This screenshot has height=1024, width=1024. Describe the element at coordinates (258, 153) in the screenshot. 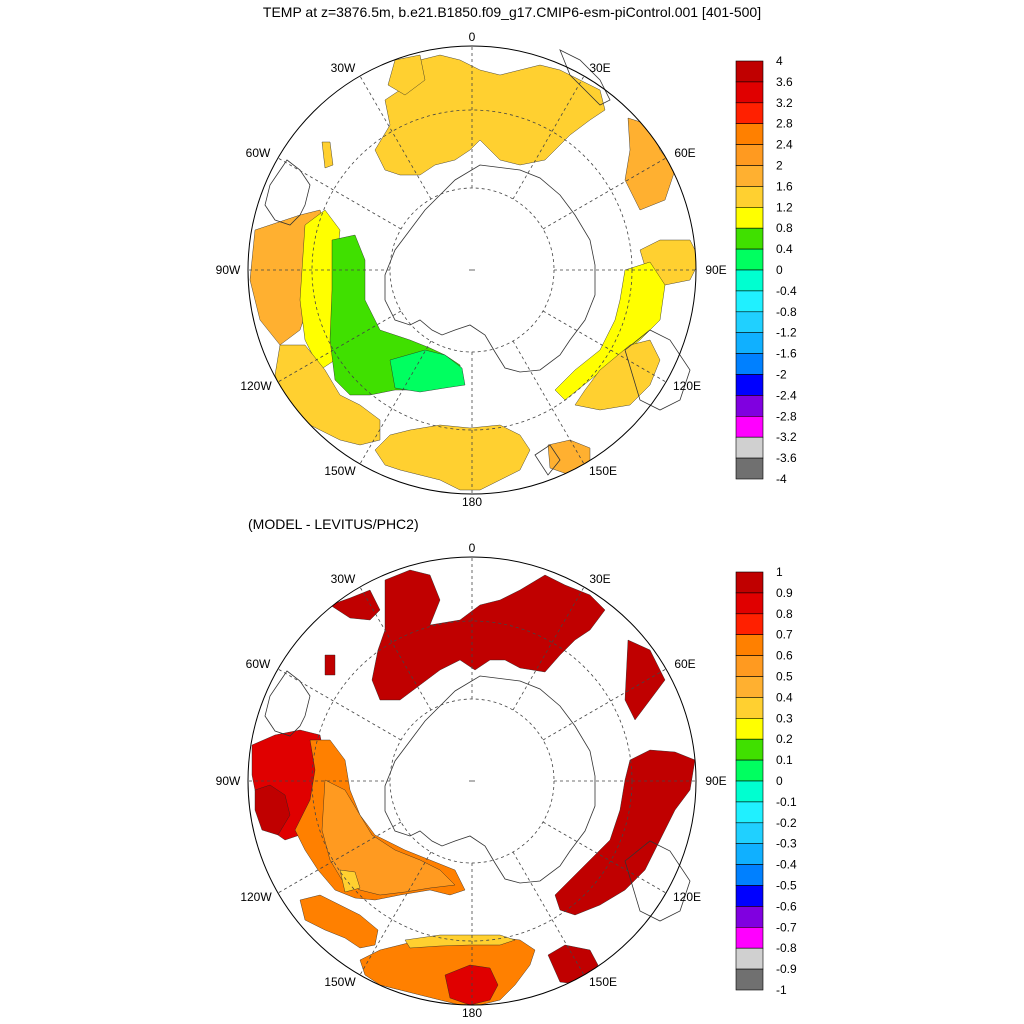

I see `panel1-lon-60w: 60W` at that location.